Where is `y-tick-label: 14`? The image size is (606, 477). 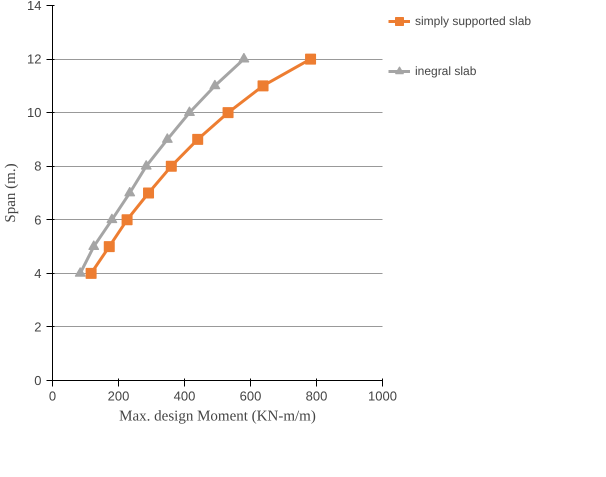
y-tick-label: 14 is located at coordinates (34, 6).